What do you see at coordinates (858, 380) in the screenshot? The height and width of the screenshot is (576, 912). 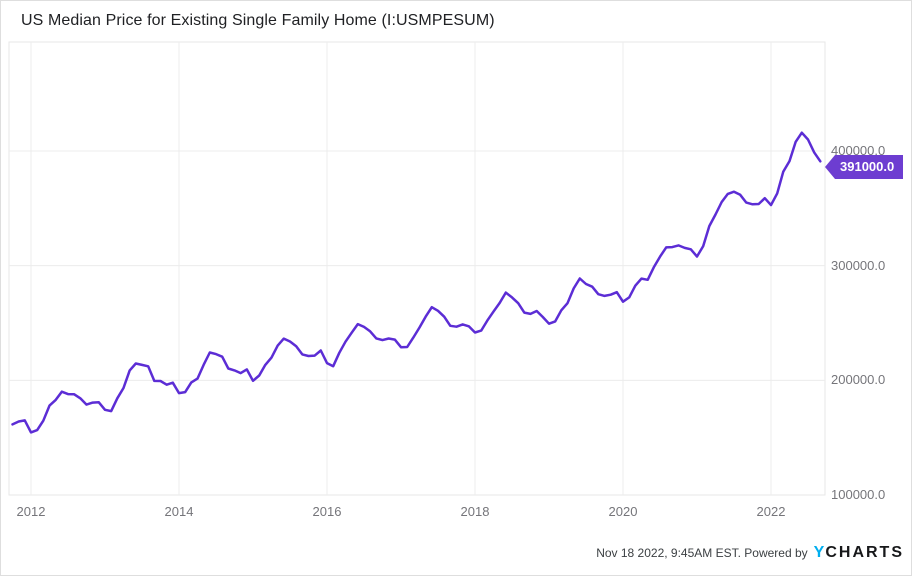 I see `y-axis-tick-label: 200000.0` at bounding box center [858, 380].